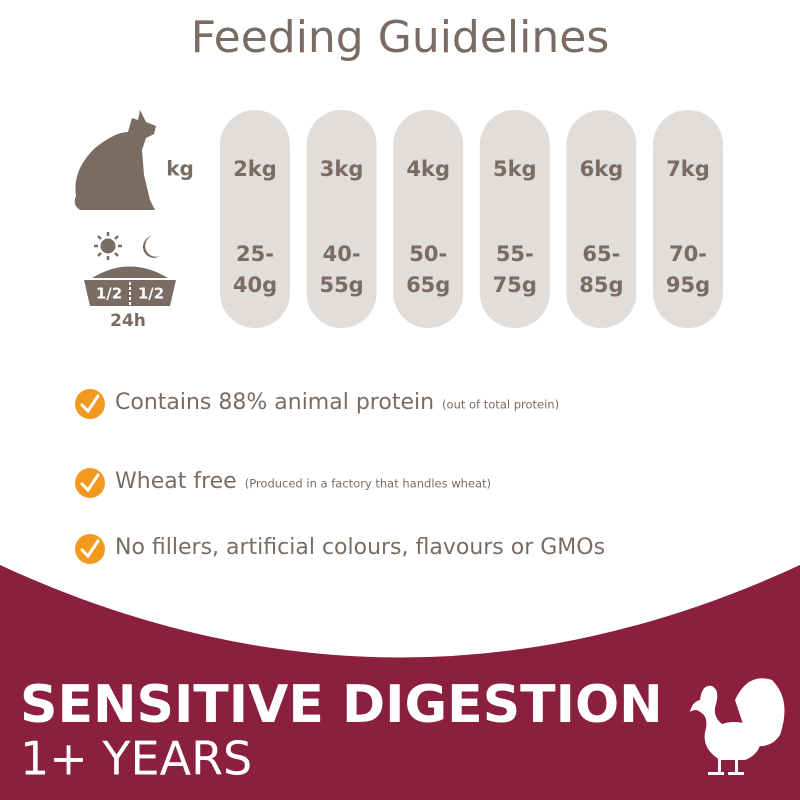  Describe the element at coordinates (130, 269) in the screenshot. I see `bowl-icon` at that location.